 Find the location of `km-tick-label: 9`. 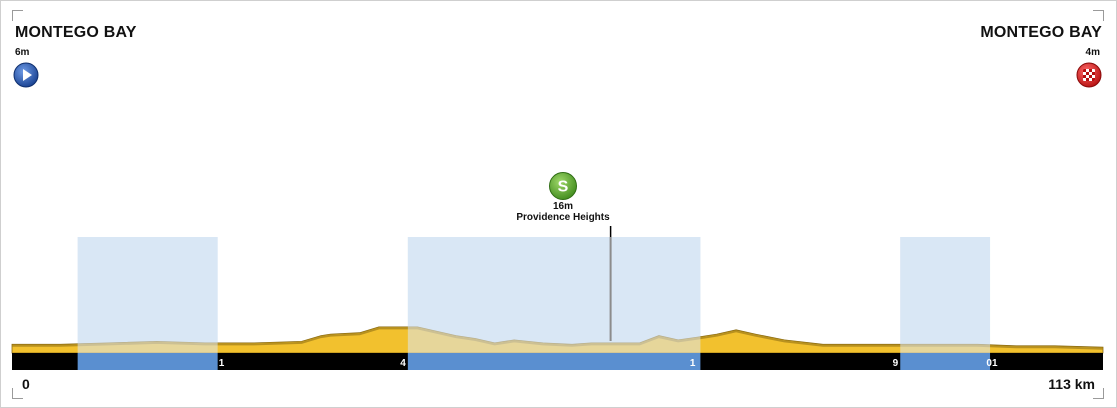

km-tick-label: 9 is located at coordinates (896, 363).